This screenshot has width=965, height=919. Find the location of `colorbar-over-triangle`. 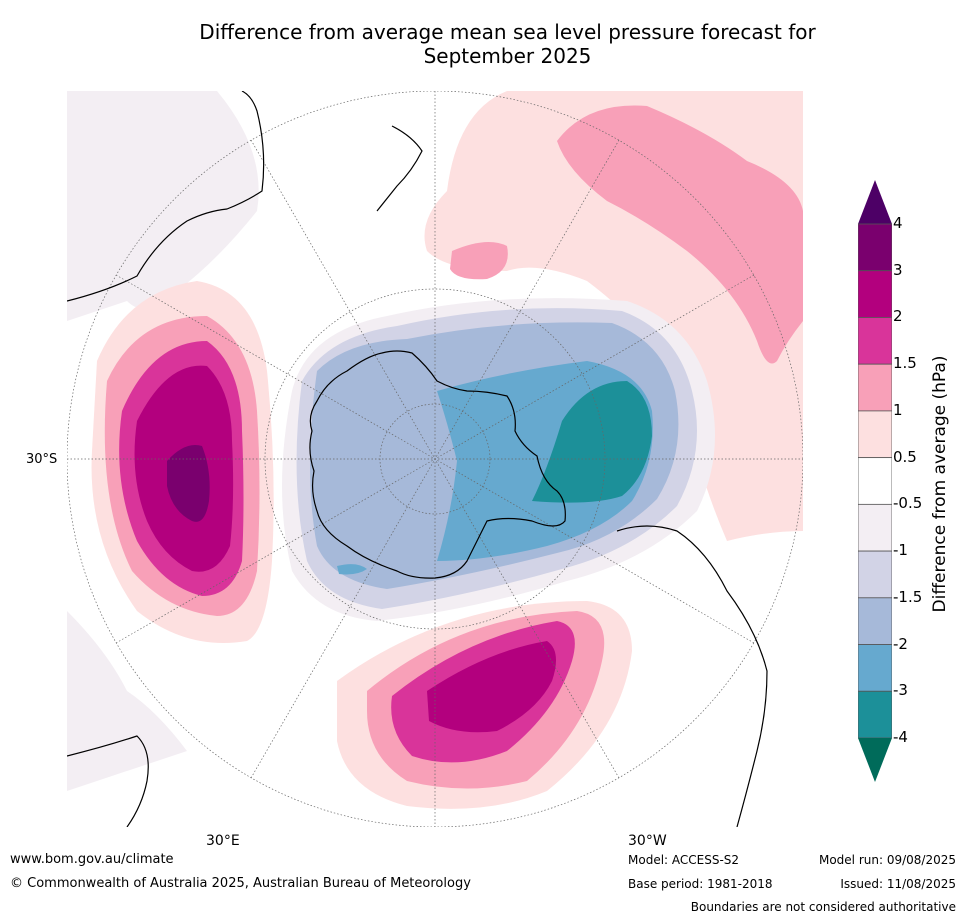

colorbar-over-triangle is located at coordinates (875, 202).